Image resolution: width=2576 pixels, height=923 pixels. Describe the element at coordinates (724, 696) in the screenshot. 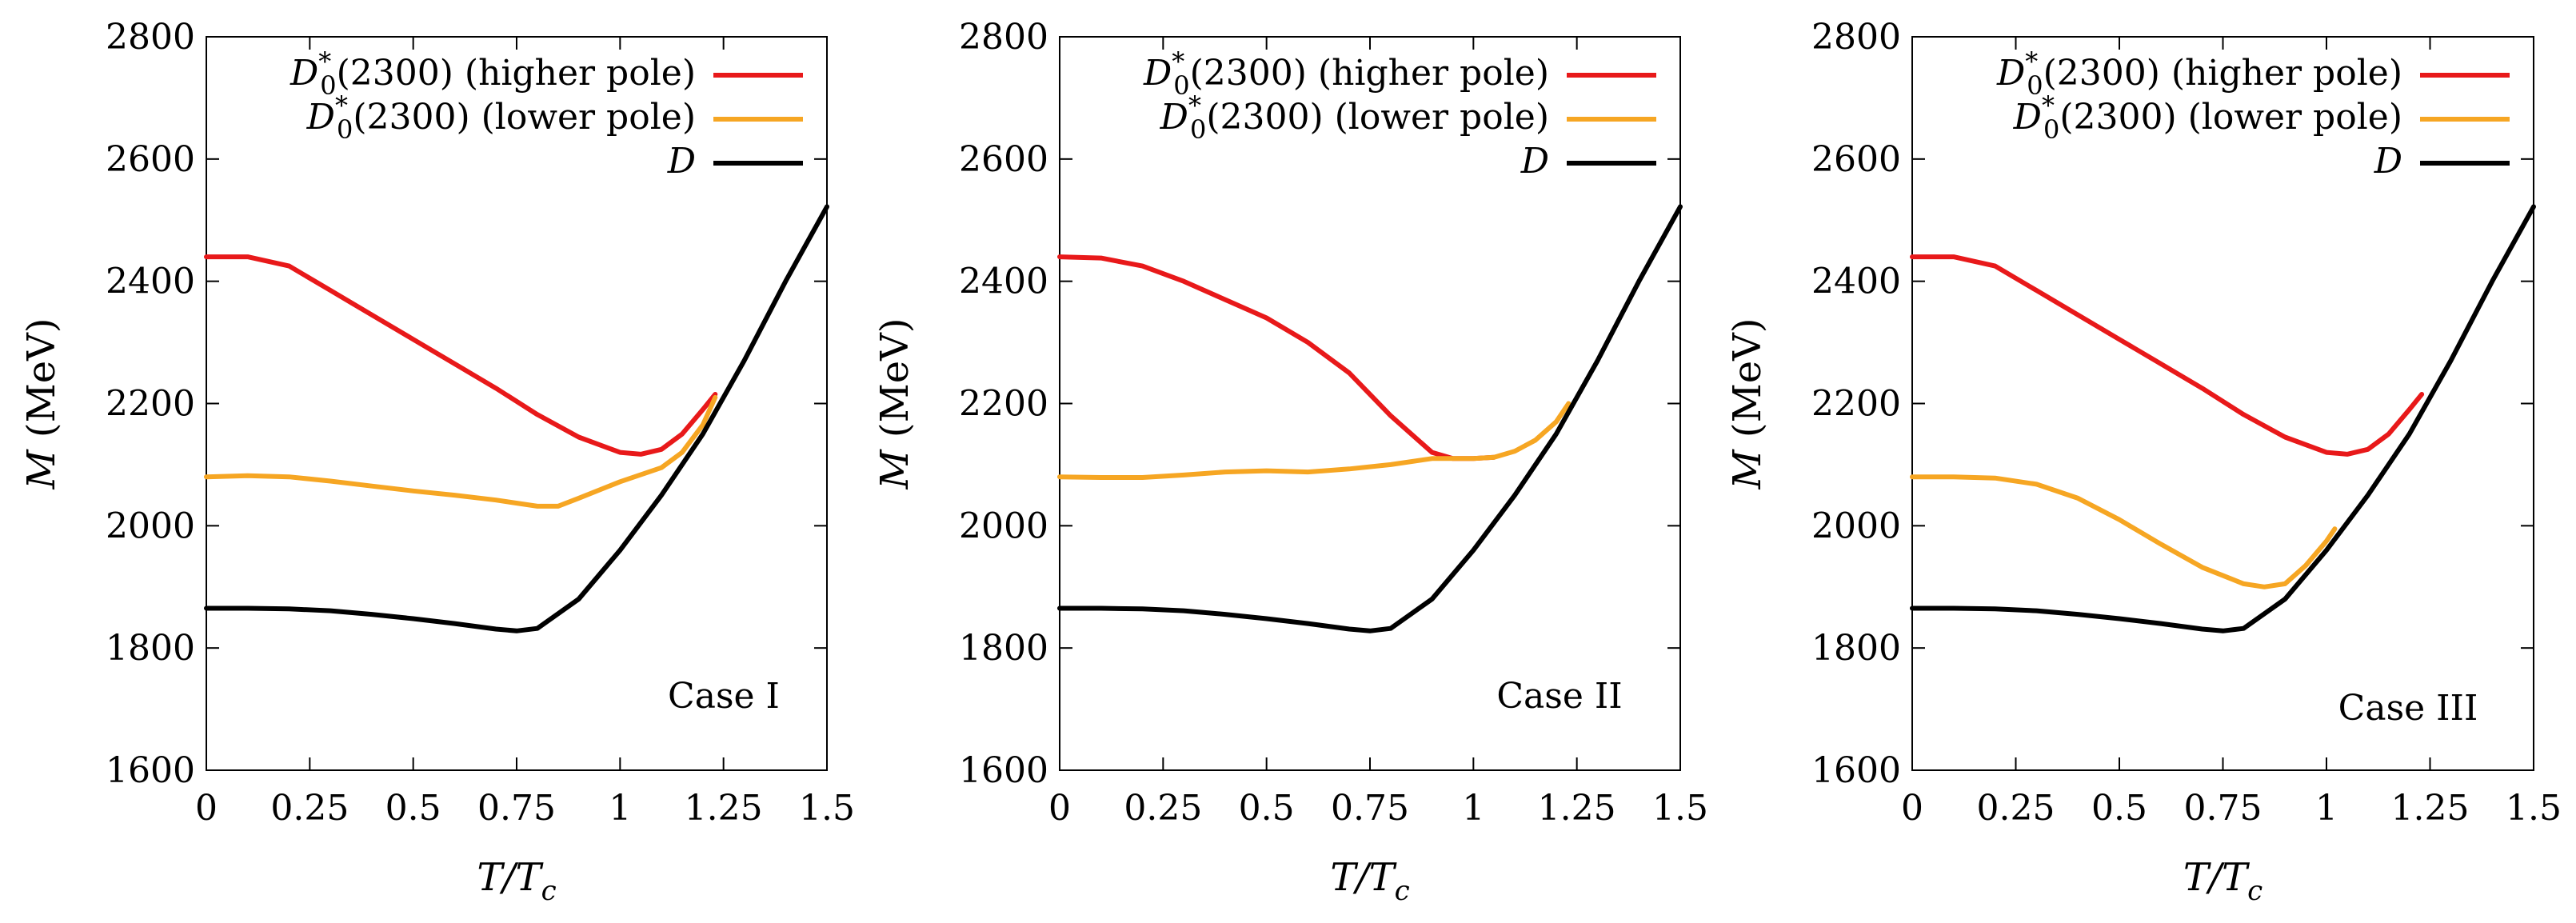

I see `case-label: Case I` at that location.